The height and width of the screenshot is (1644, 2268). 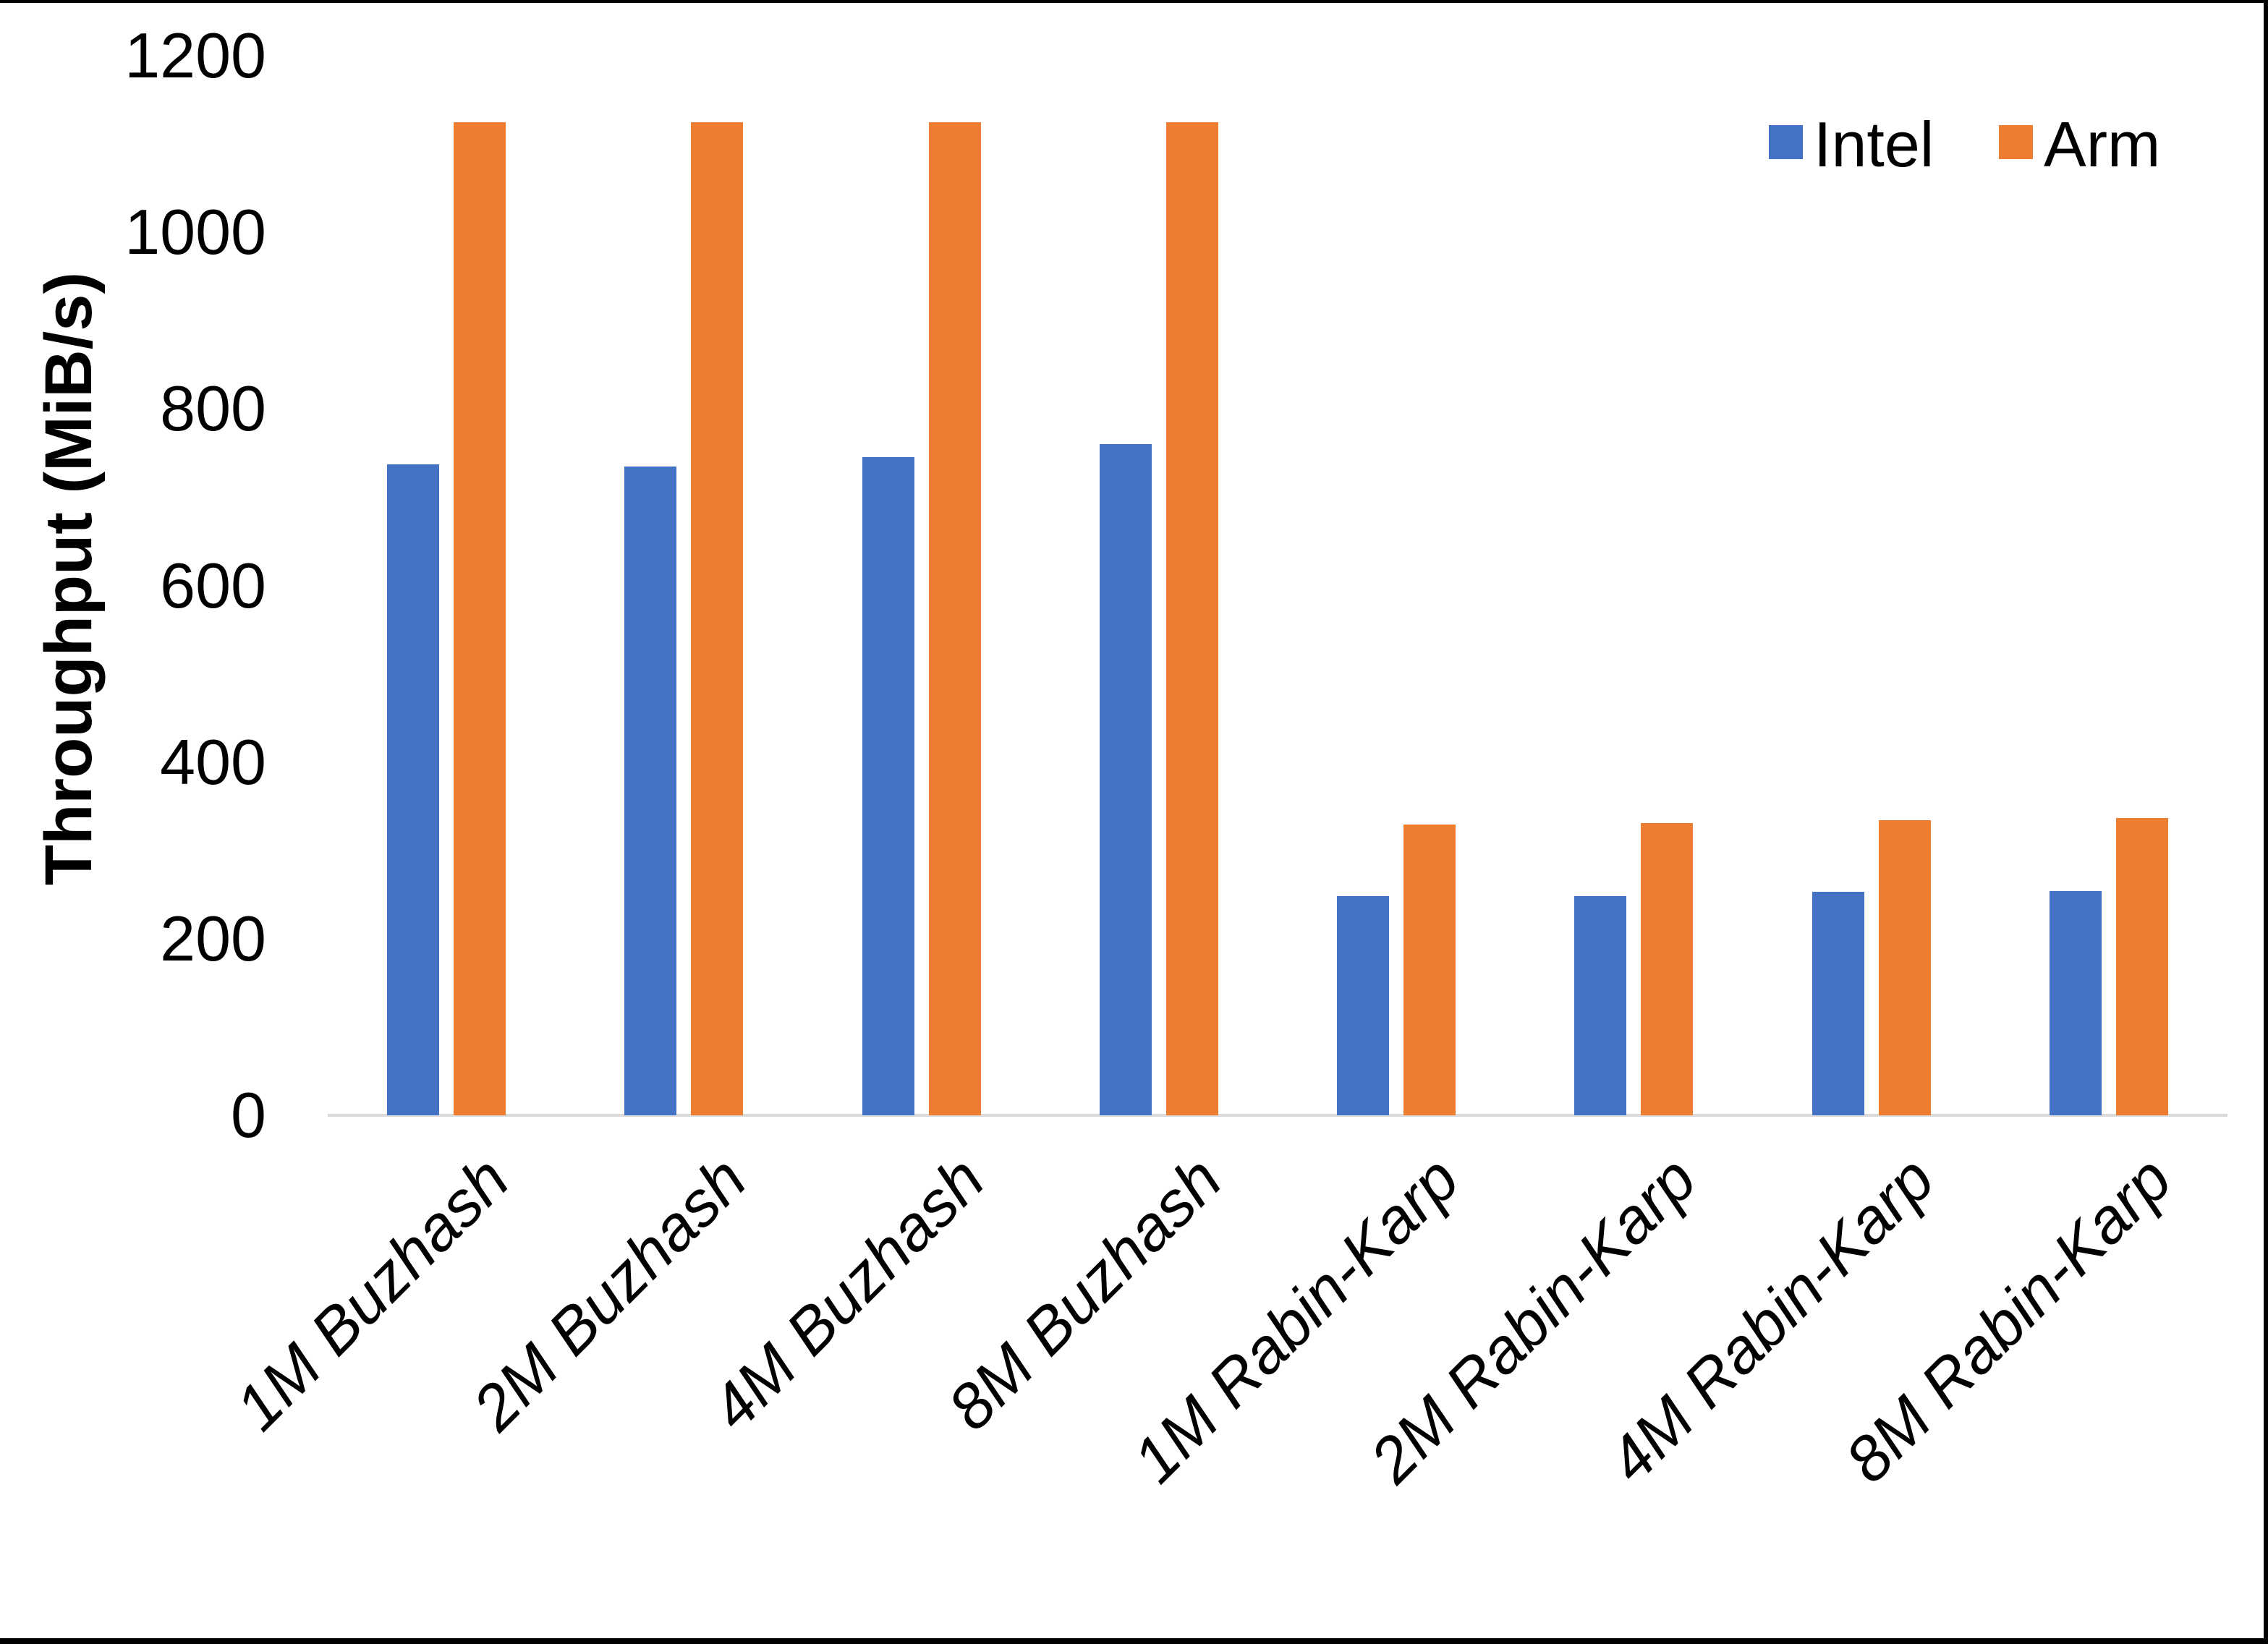 What do you see at coordinates (1134, 1) in the screenshot?
I see `window-border-top` at bounding box center [1134, 1].